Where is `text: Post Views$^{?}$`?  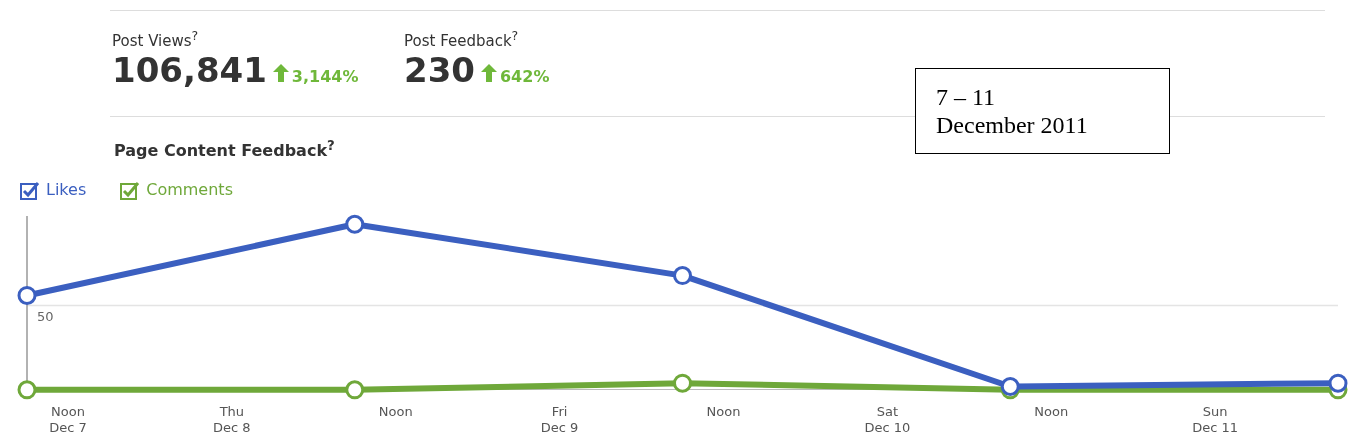
text: Post Views$^{?}$ is located at coordinates (156, 39).